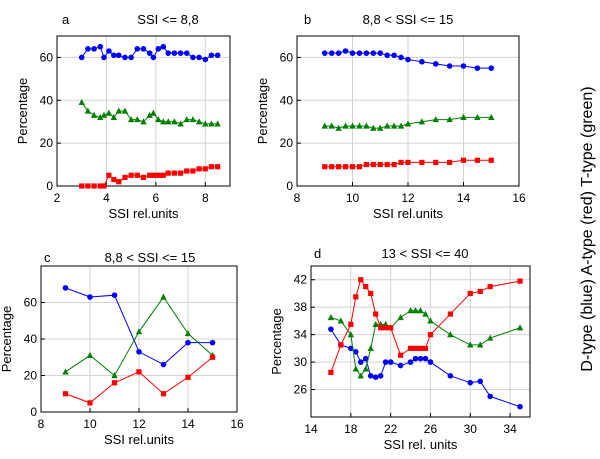 The height and width of the screenshot is (459, 600). I want to click on y-tick-label: 20, so click(47, 143).